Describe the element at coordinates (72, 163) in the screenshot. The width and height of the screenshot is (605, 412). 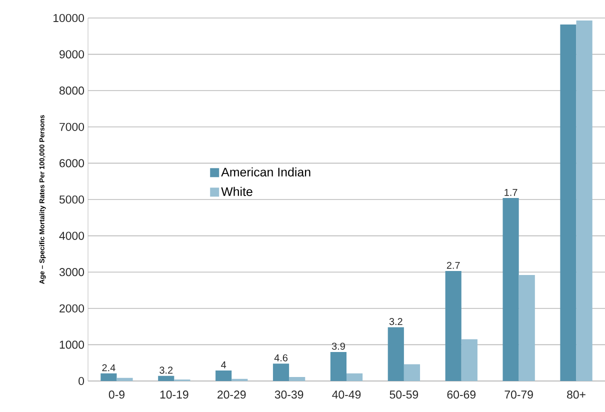
I see `y-tick-label: 6000` at that location.